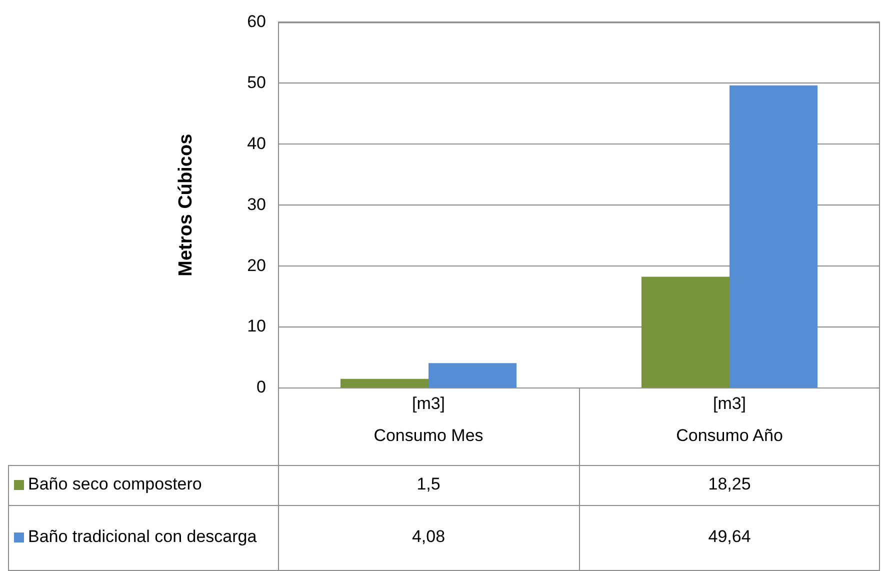 The height and width of the screenshot is (571, 882). What do you see at coordinates (115, 484) in the screenshot?
I see `legend-label: Baño seco compostero` at bounding box center [115, 484].